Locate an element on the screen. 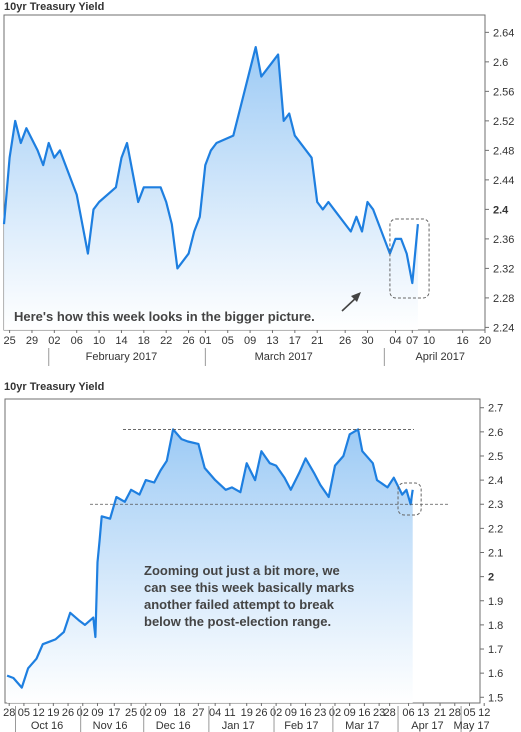 The width and height of the screenshot is (521, 732). month-label: Jan 17 is located at coordinates (238, 726).